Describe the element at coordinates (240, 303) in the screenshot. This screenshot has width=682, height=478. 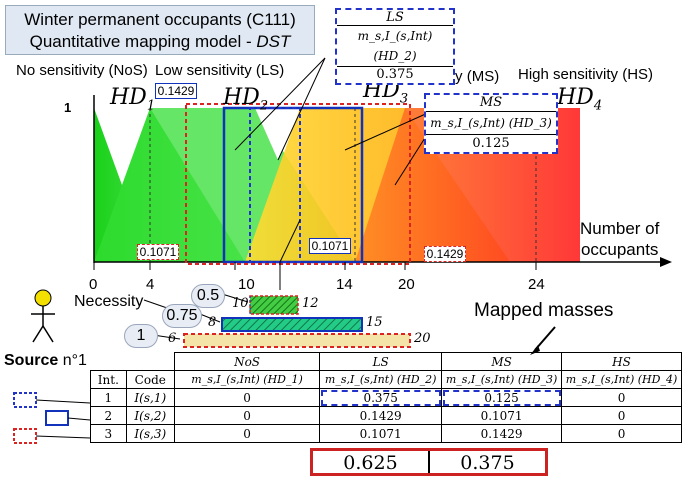
I see `bar-label-10: 10` at that location.